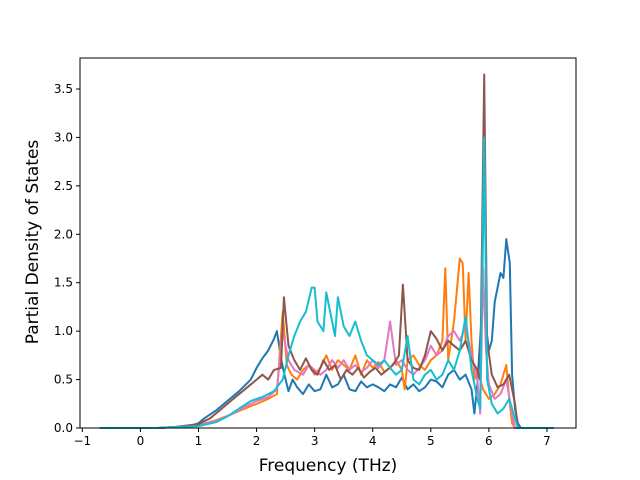 The height and width of the screenshot is (480, 640). What do you see at coordinates (63, 428) in the screenshot?
I see `y-tick-label: 0.0` at bounding box center [63, 428].